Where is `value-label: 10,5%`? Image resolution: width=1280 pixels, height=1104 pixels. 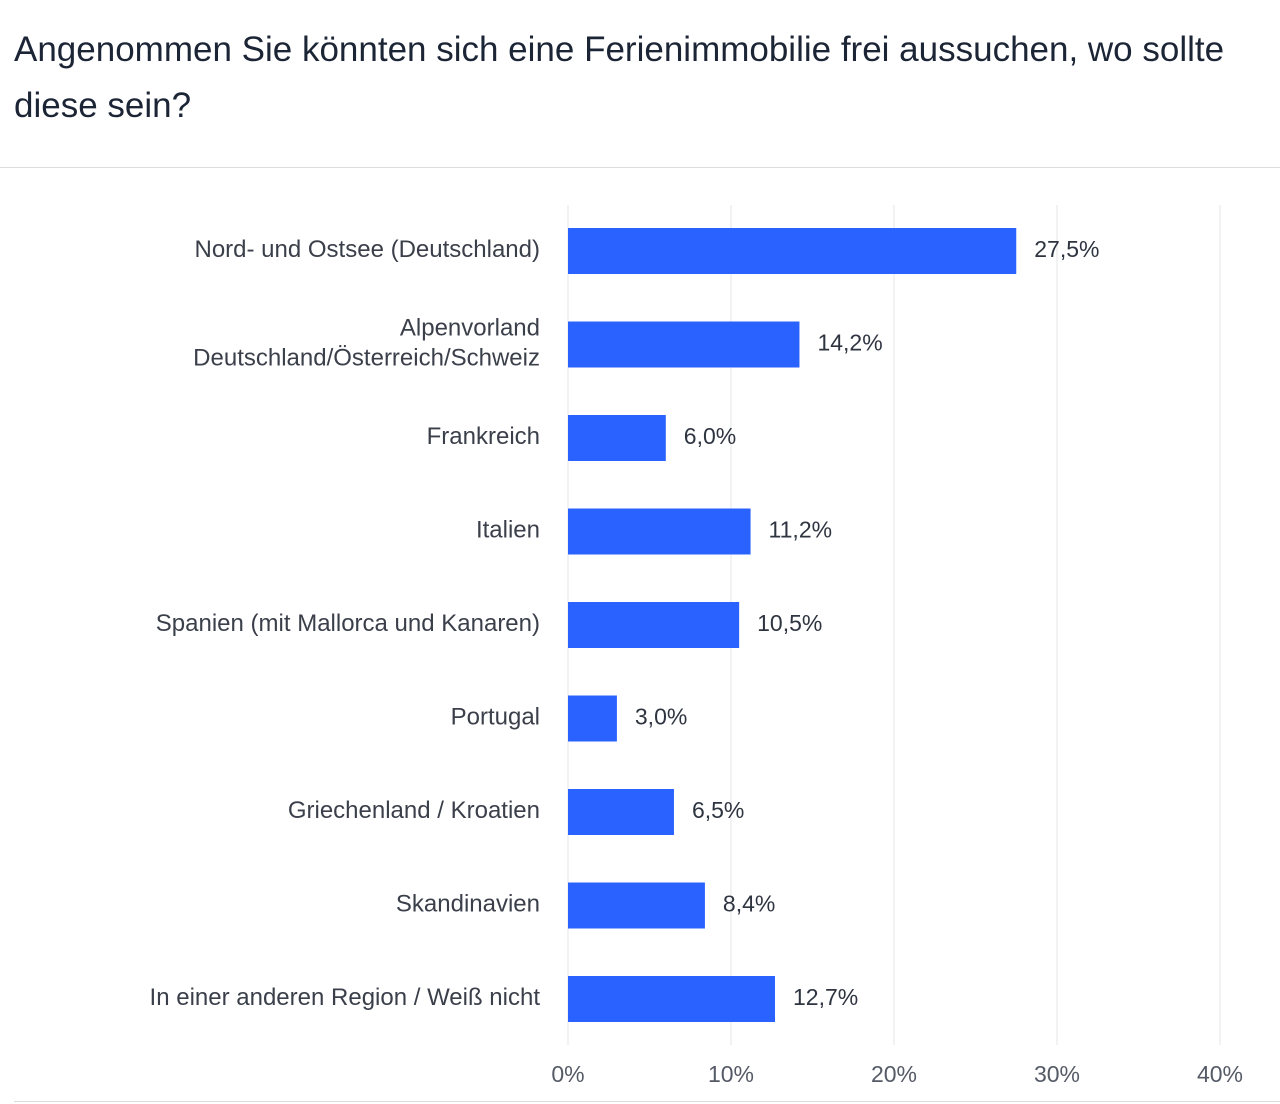 value-label: 10,5% is located at coordinates (789, 623).